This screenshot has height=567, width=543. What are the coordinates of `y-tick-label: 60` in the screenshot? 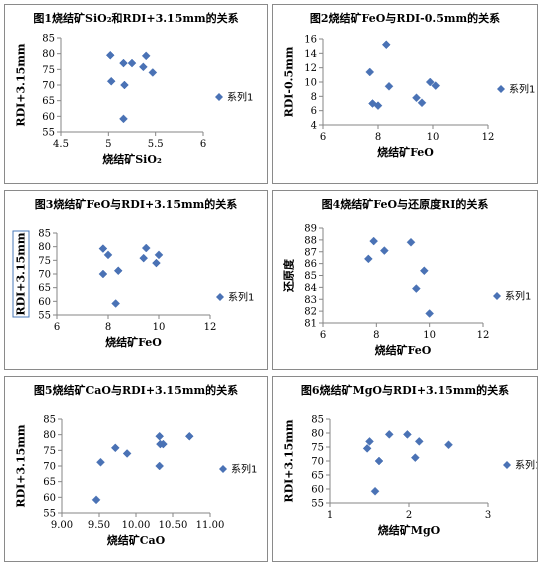 It's located at (48, 117).